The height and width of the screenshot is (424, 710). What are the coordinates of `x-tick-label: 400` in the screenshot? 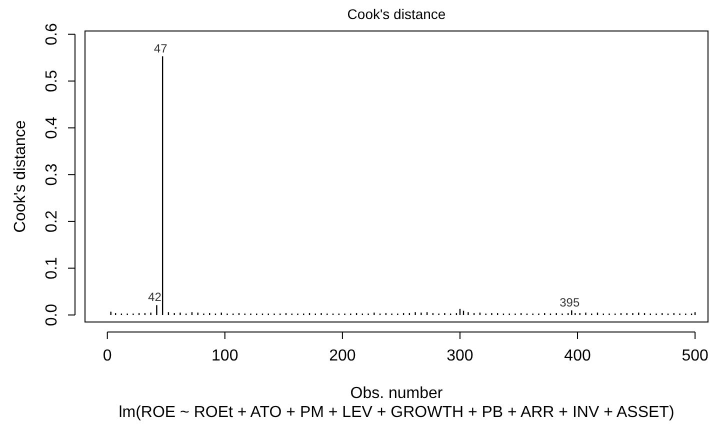 It's located at (577, 355).